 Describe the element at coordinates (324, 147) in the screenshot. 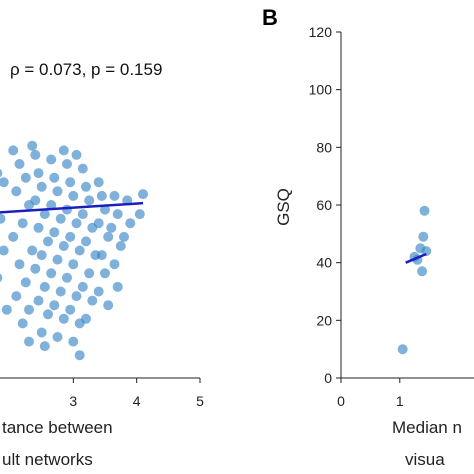

I see `panel-b-y-tick-label: 80` at that location.